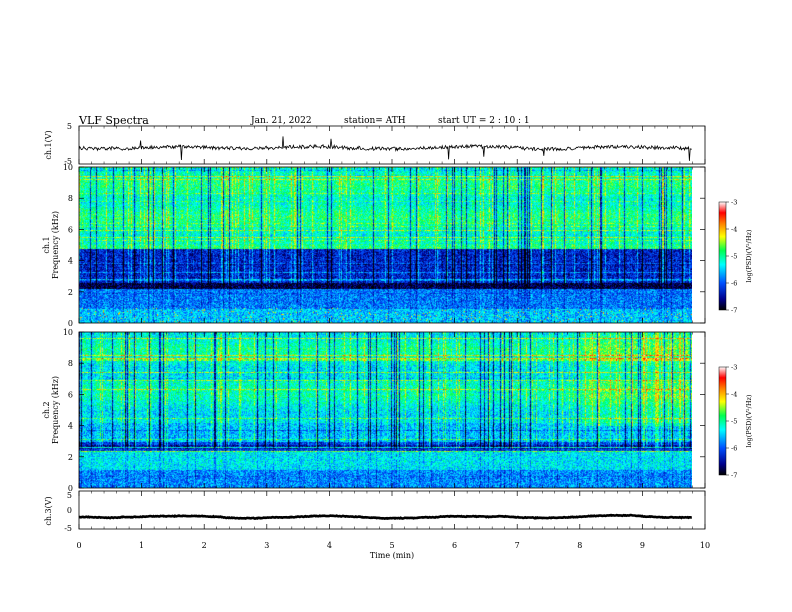 The width and height of the screenshot is (792, 612). Describe the element at coordinates (705, 545) in the screenshot. I see `xtick-label: 10` at that location.